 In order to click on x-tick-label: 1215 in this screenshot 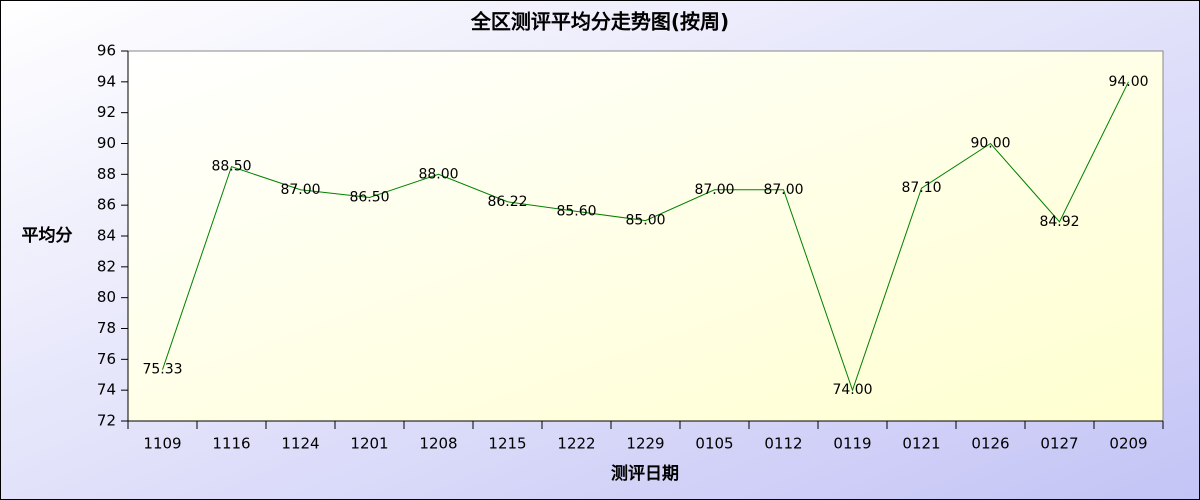, I will do `click(507, 444)`.